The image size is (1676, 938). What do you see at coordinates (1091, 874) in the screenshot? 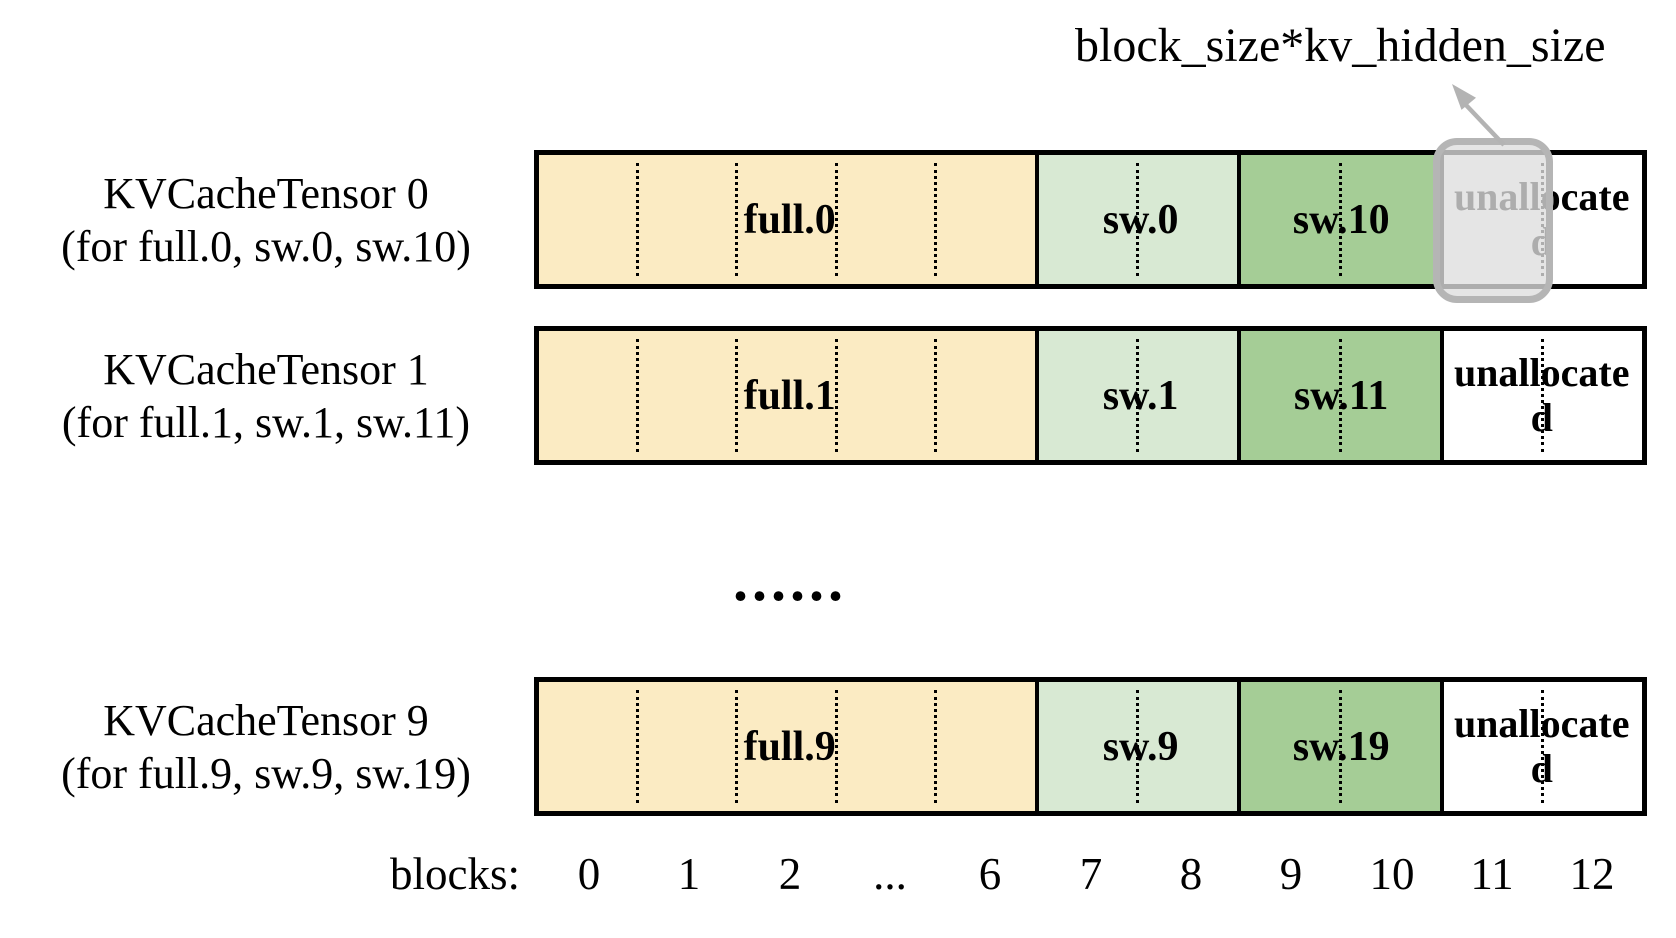
I see `block-index-label: 7` at bounding box center [1091, 874].